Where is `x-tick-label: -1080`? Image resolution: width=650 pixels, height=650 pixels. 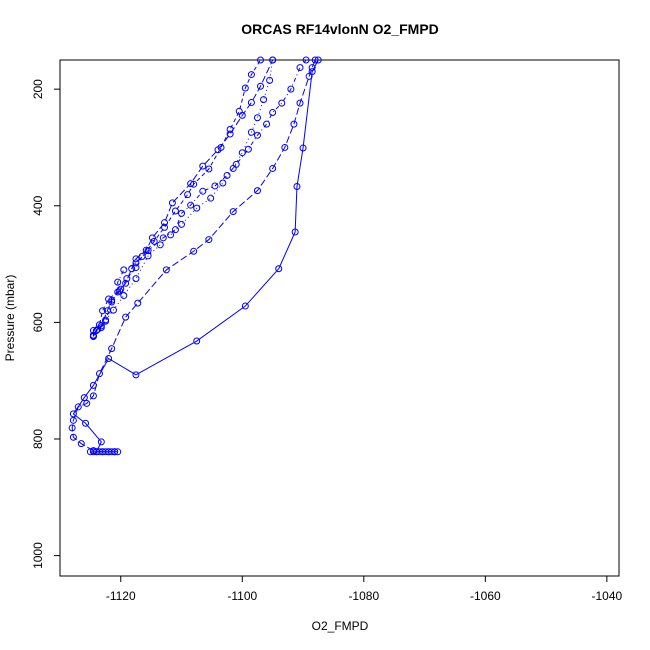 x-tick-label: -1080 is located at coordinates (363, 596).